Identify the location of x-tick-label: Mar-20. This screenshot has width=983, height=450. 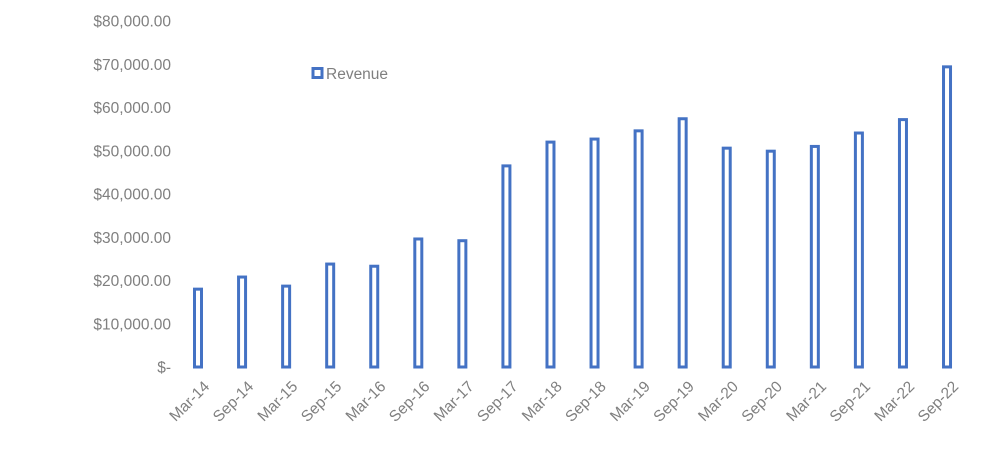
(718, 401).